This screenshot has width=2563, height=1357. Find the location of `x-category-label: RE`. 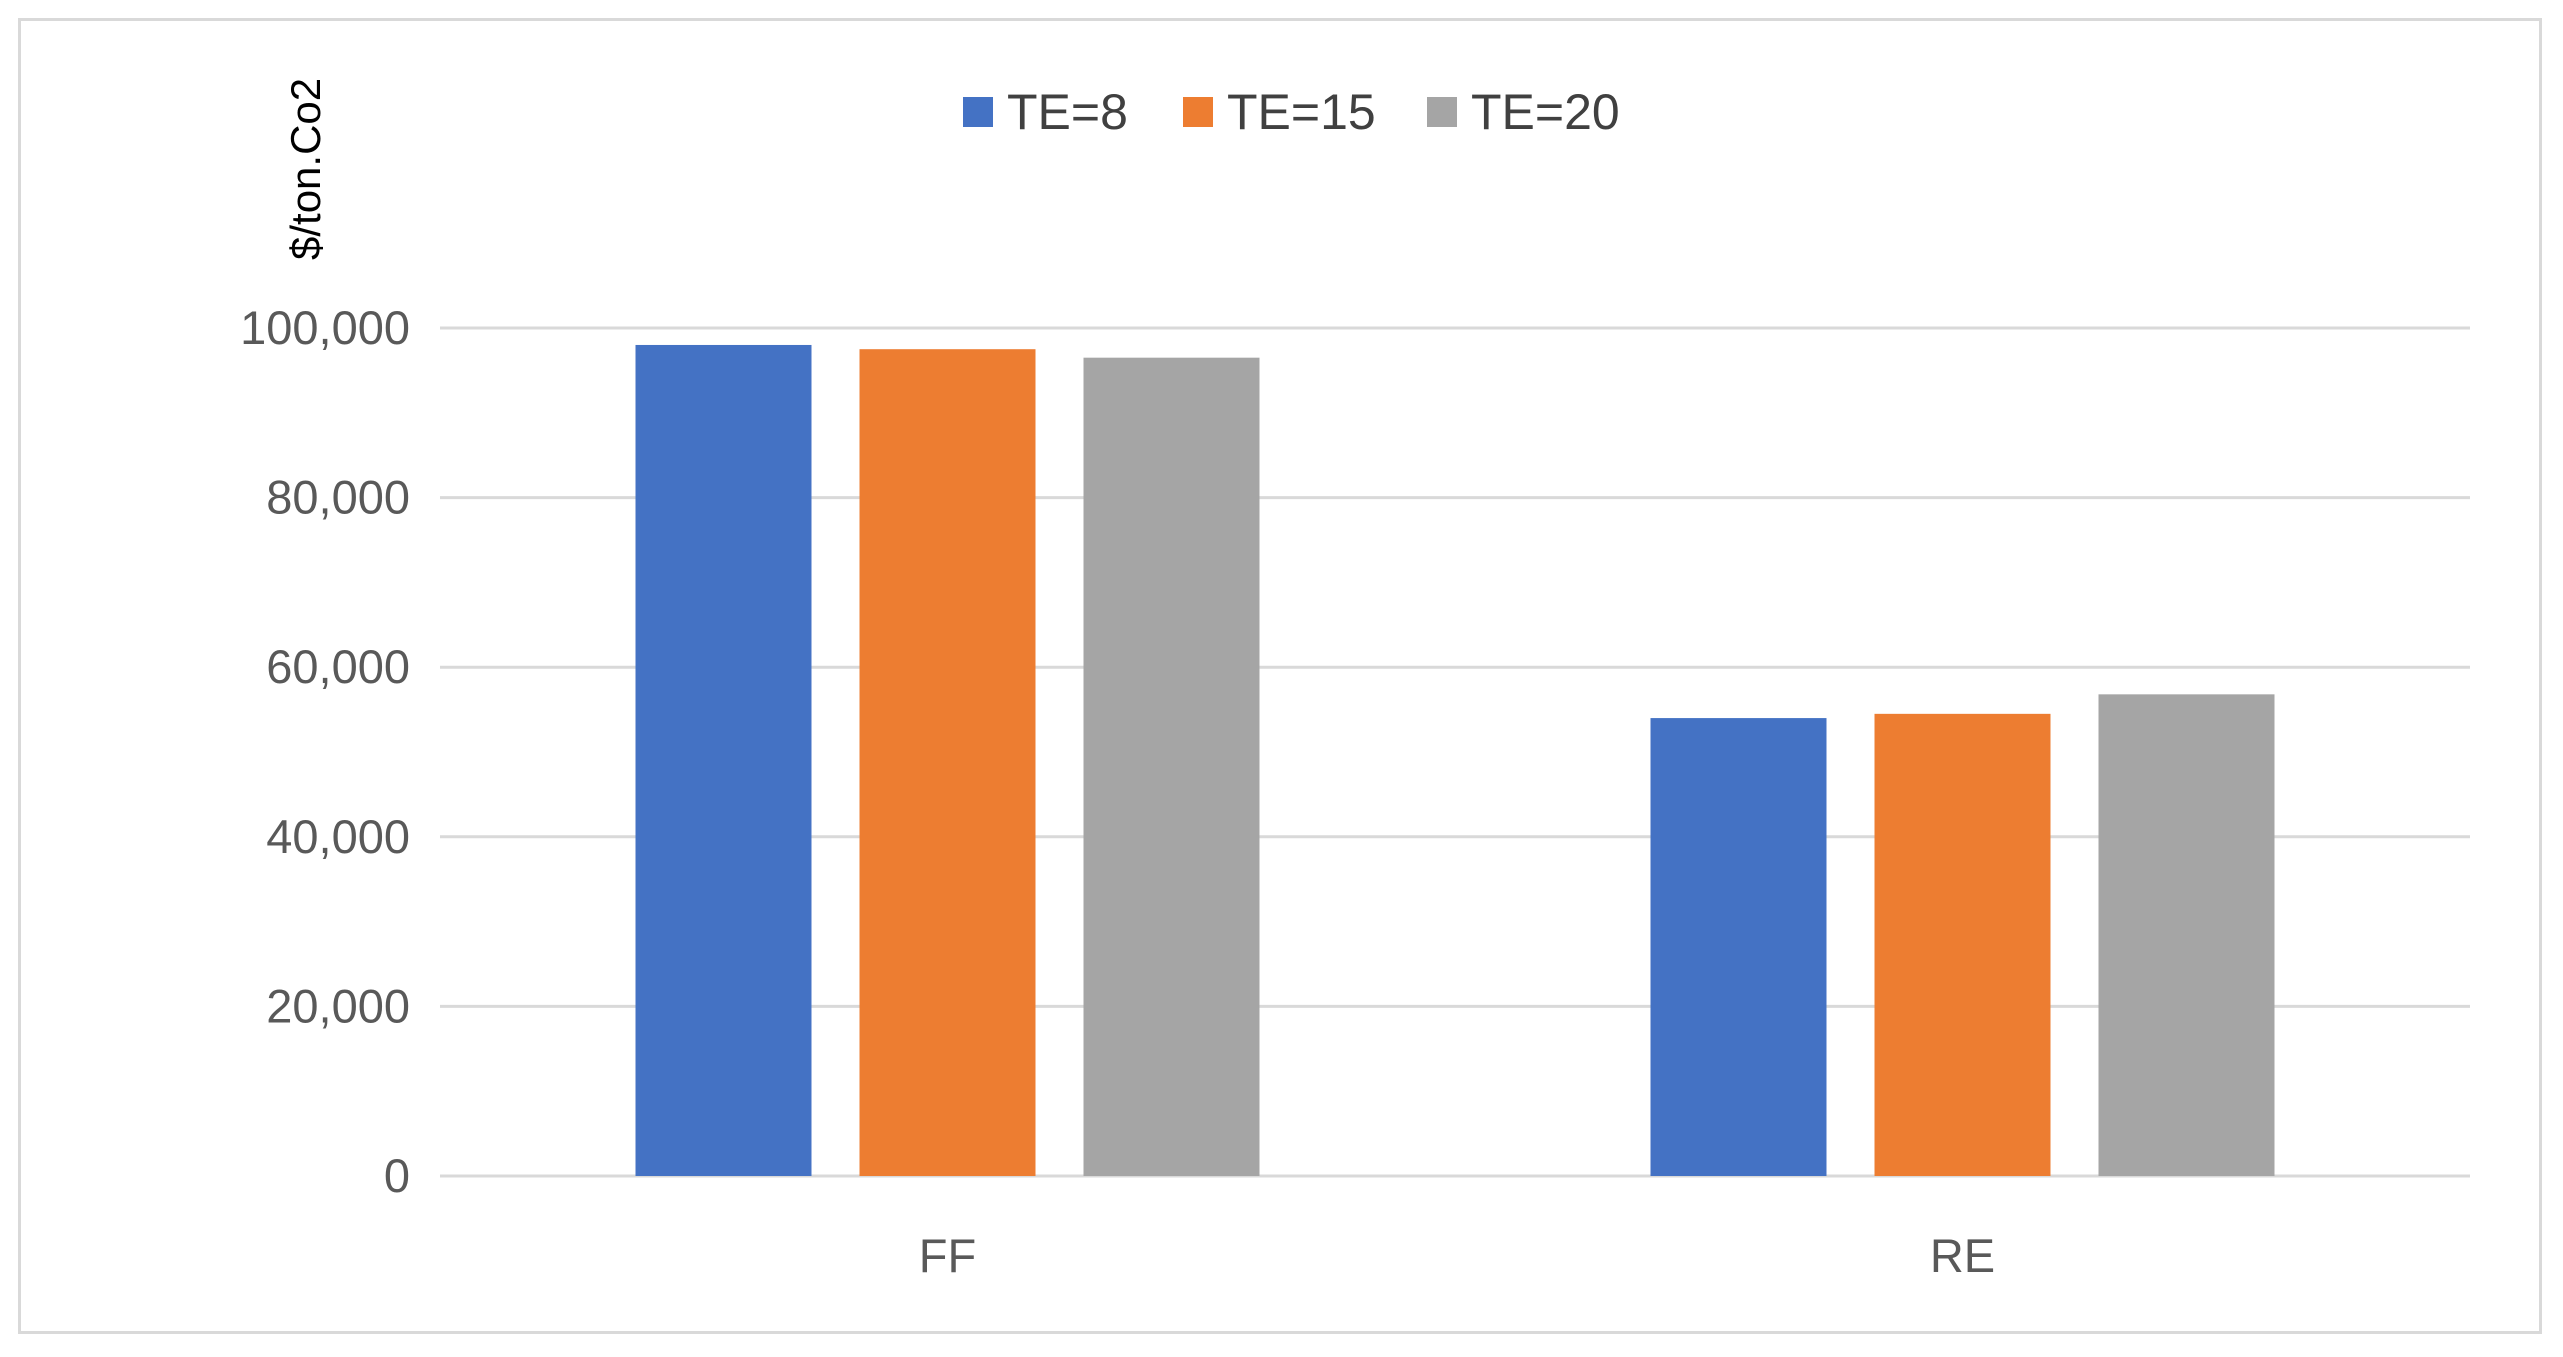

x-category-label: RE is located at coordinates (1962, 1255).